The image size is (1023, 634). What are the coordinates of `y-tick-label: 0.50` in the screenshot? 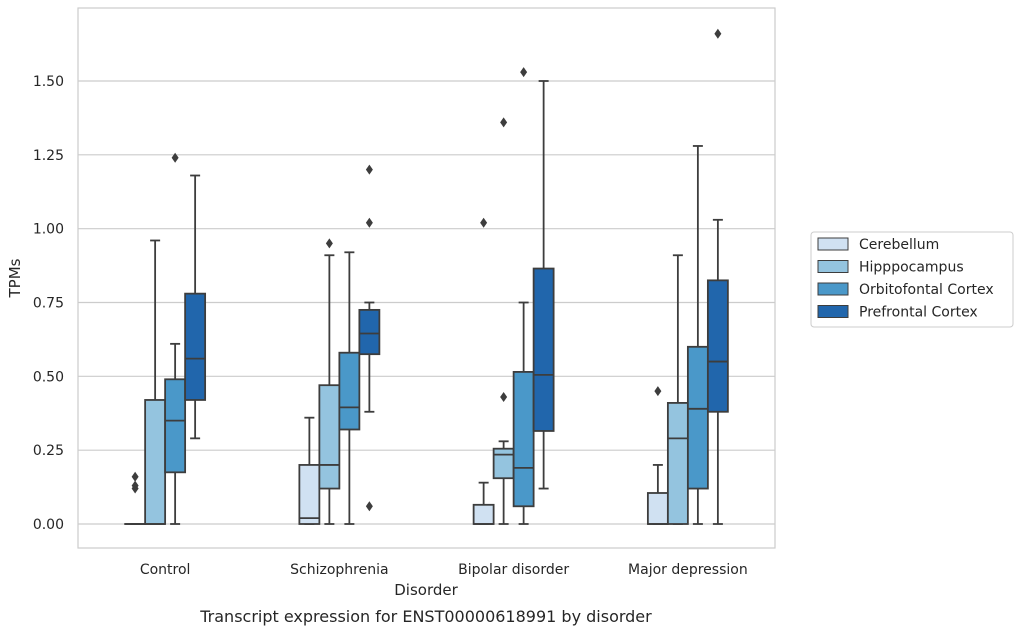 It's located at (48, 377).